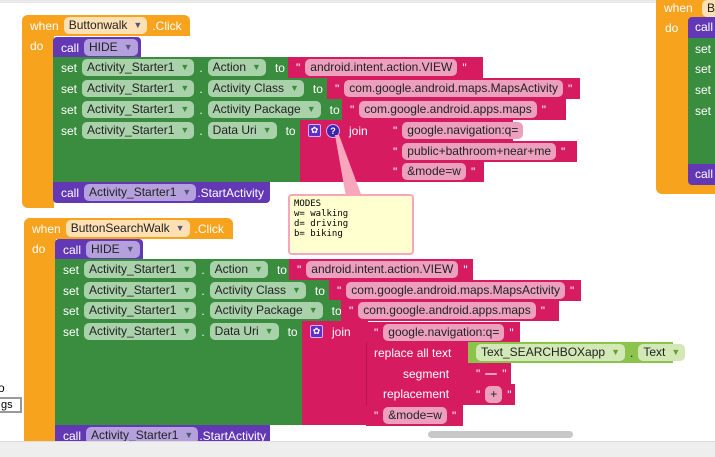 Image resolution: width=715 pixels, height=457 pixels. I want to click on component-dropdown: Buttonwalk ▼, so click(105, 25).